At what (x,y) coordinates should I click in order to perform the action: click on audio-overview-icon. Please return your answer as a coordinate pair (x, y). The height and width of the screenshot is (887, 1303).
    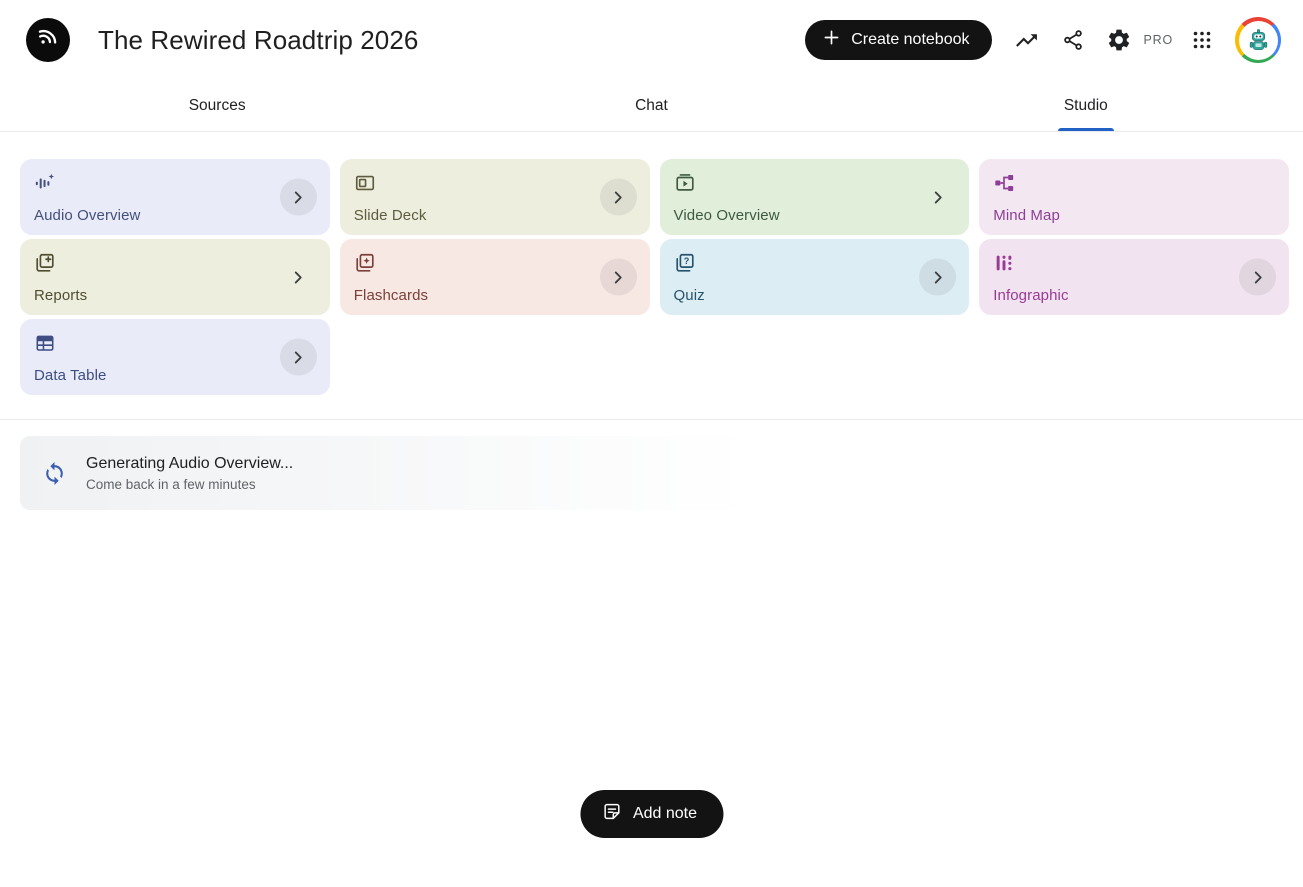
    Looking at the image, I should click on (45, 183).